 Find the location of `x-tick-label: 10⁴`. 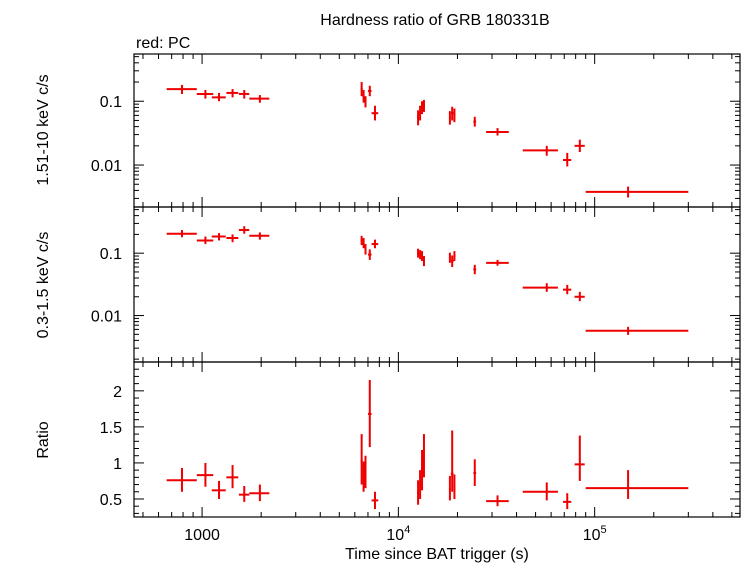

x-tick-label: 10⁴ is located at coordinates (398, 534).